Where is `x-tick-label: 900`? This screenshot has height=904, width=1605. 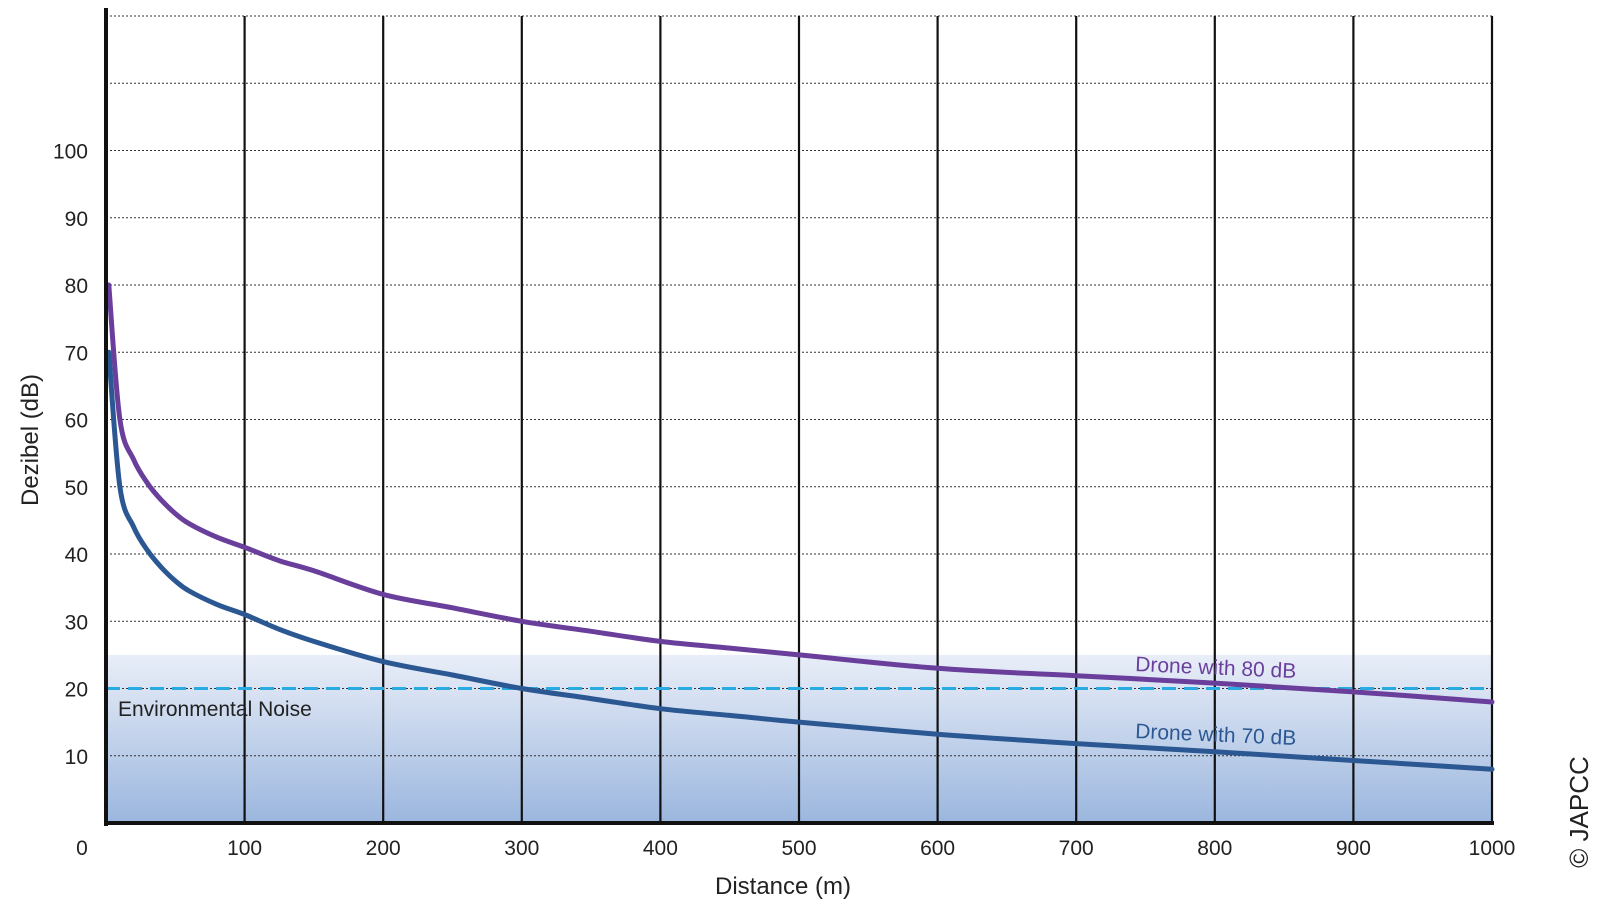 x-tick-label: 900 is located at coordinates (1353, 848).